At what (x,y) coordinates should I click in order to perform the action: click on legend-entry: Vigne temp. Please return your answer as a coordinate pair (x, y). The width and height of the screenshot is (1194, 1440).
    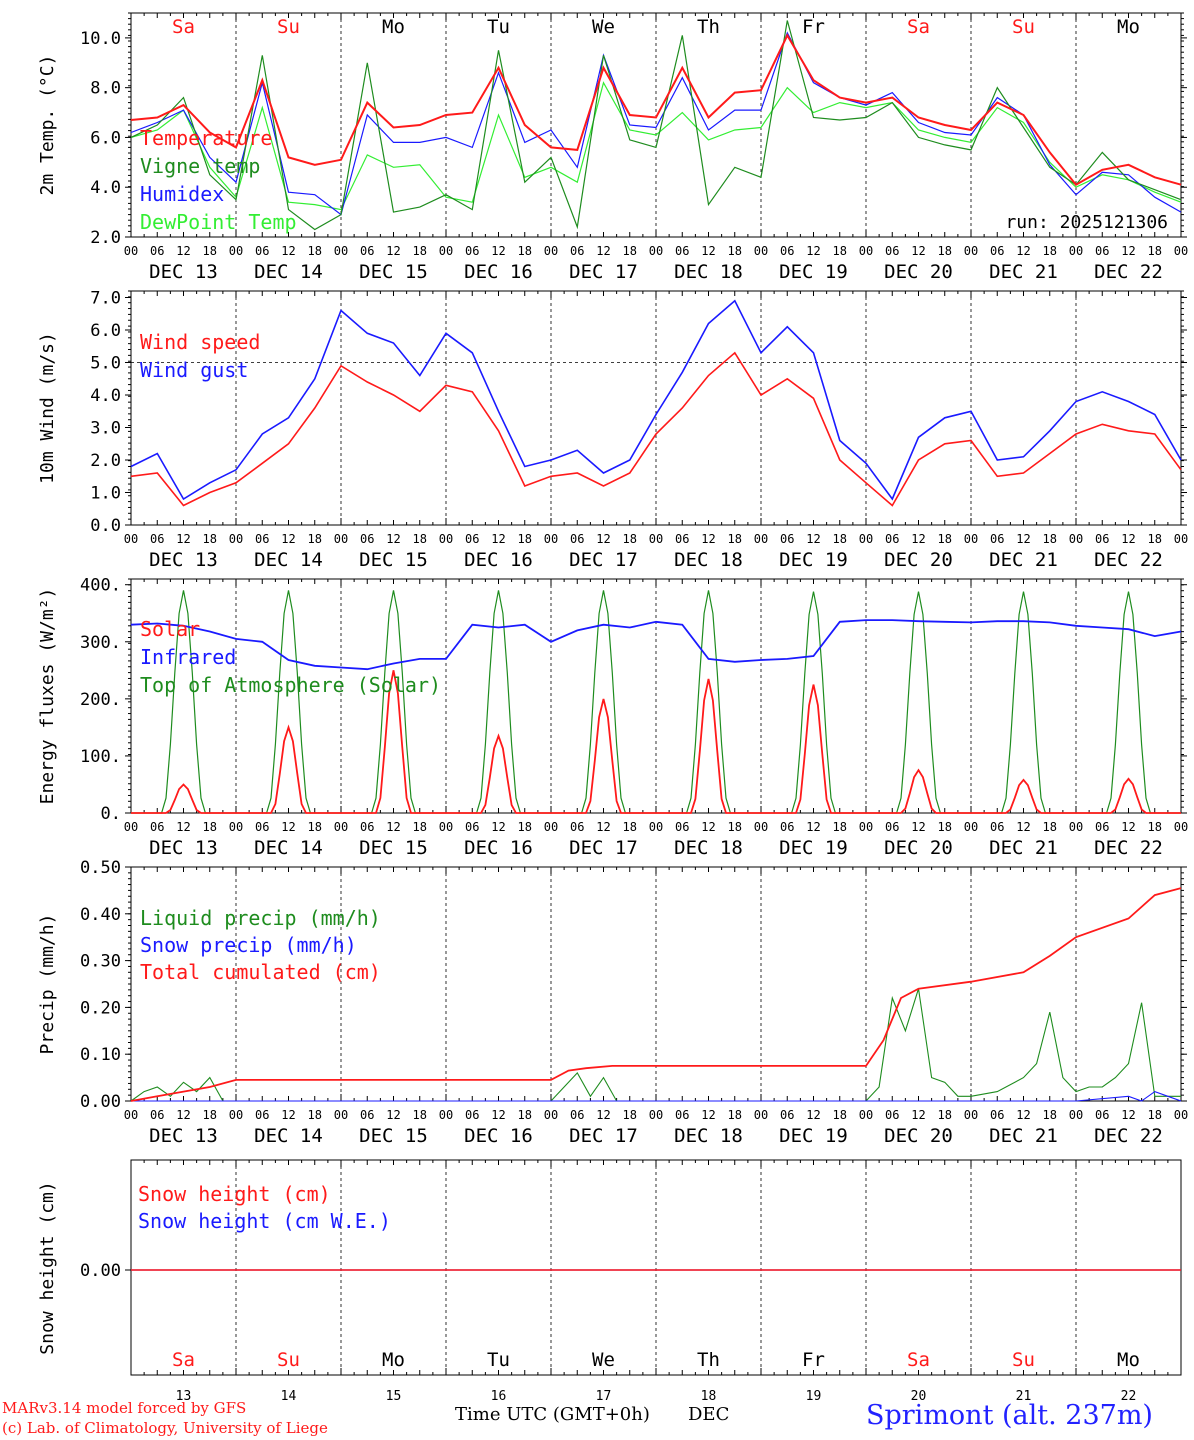
    Looking at the image, I should click on (200, 166).